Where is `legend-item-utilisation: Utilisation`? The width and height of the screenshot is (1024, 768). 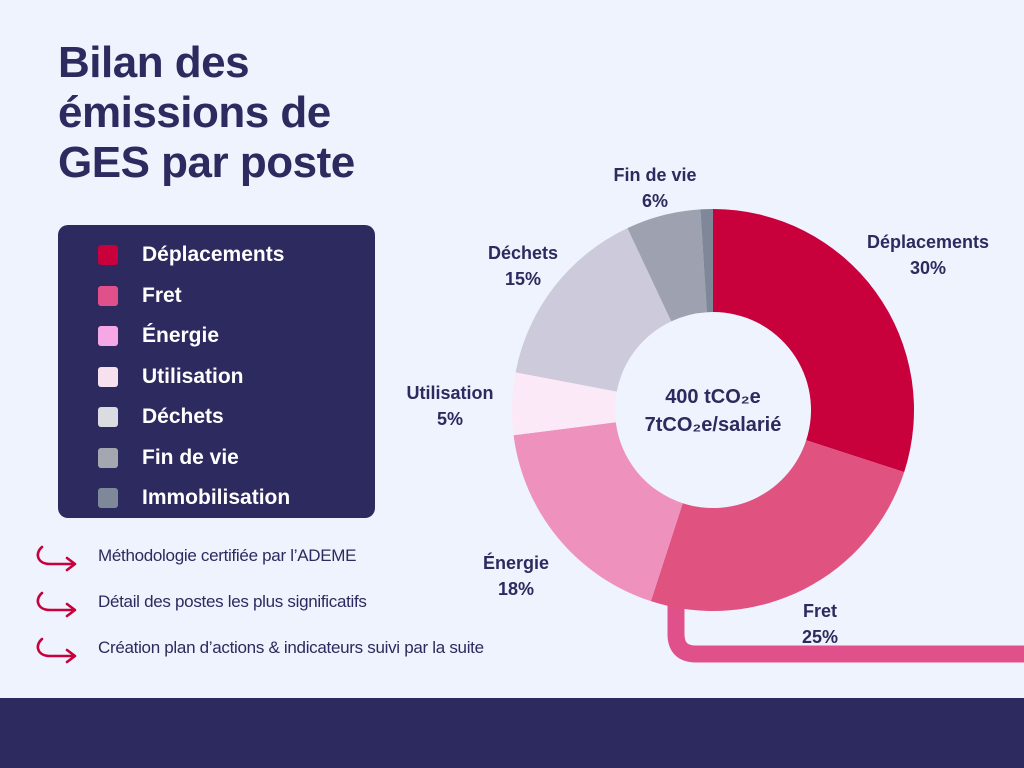 legend-item-utilisation: Utilisation is located at coordinates (216, 377).